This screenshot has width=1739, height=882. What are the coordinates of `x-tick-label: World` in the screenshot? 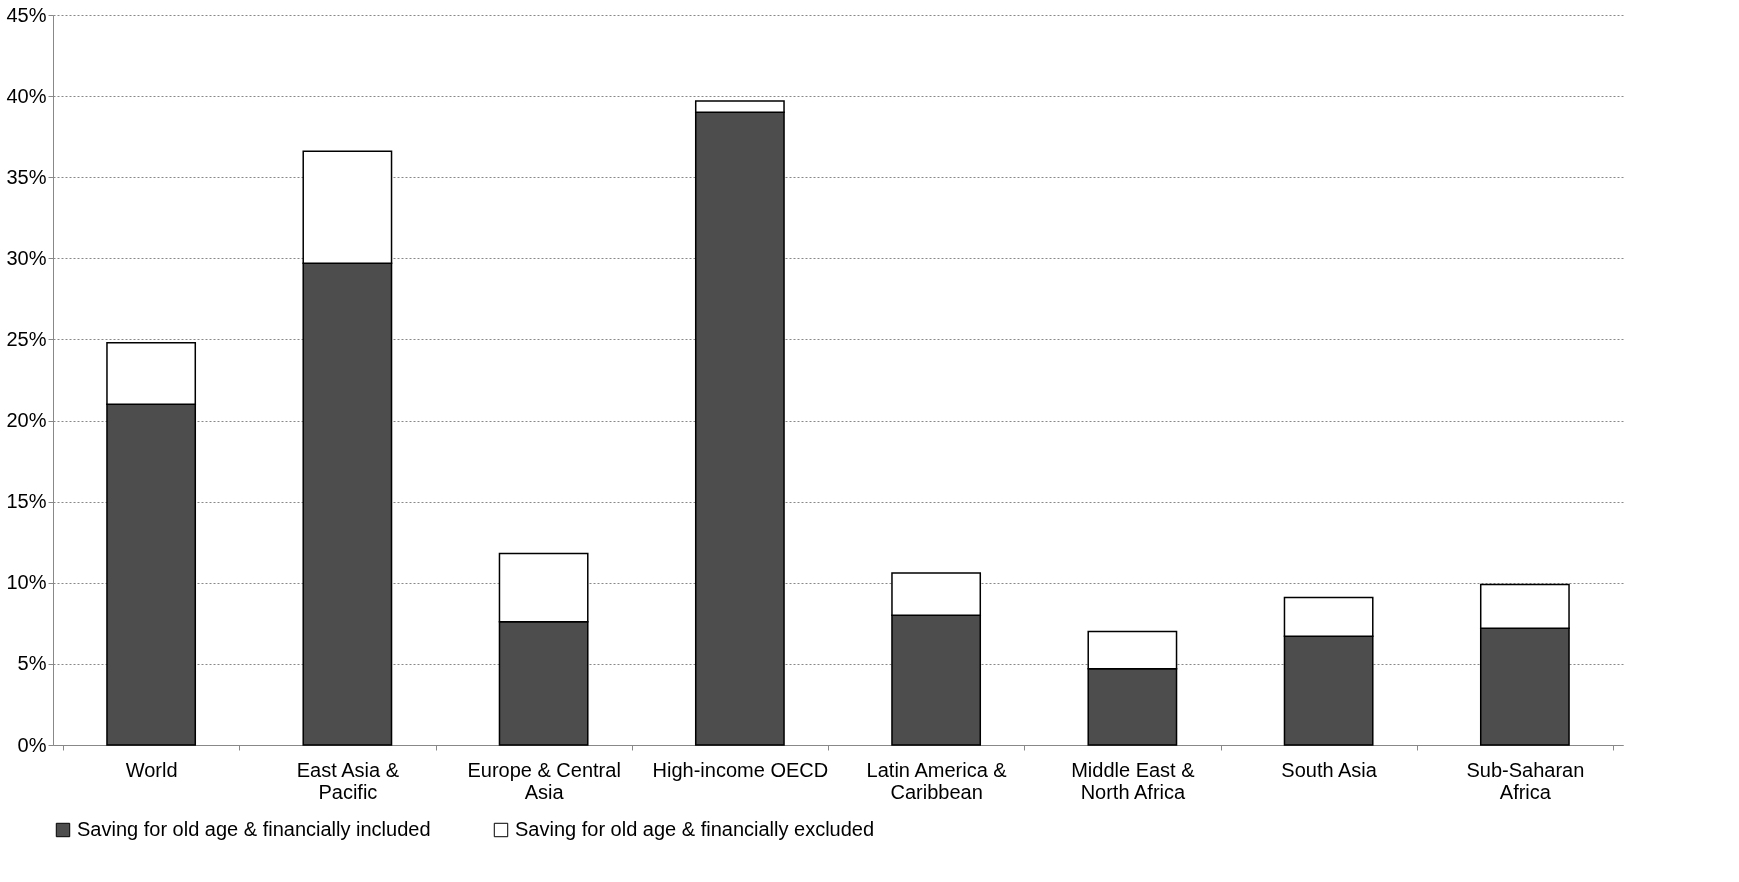 It's located at (151, 769).